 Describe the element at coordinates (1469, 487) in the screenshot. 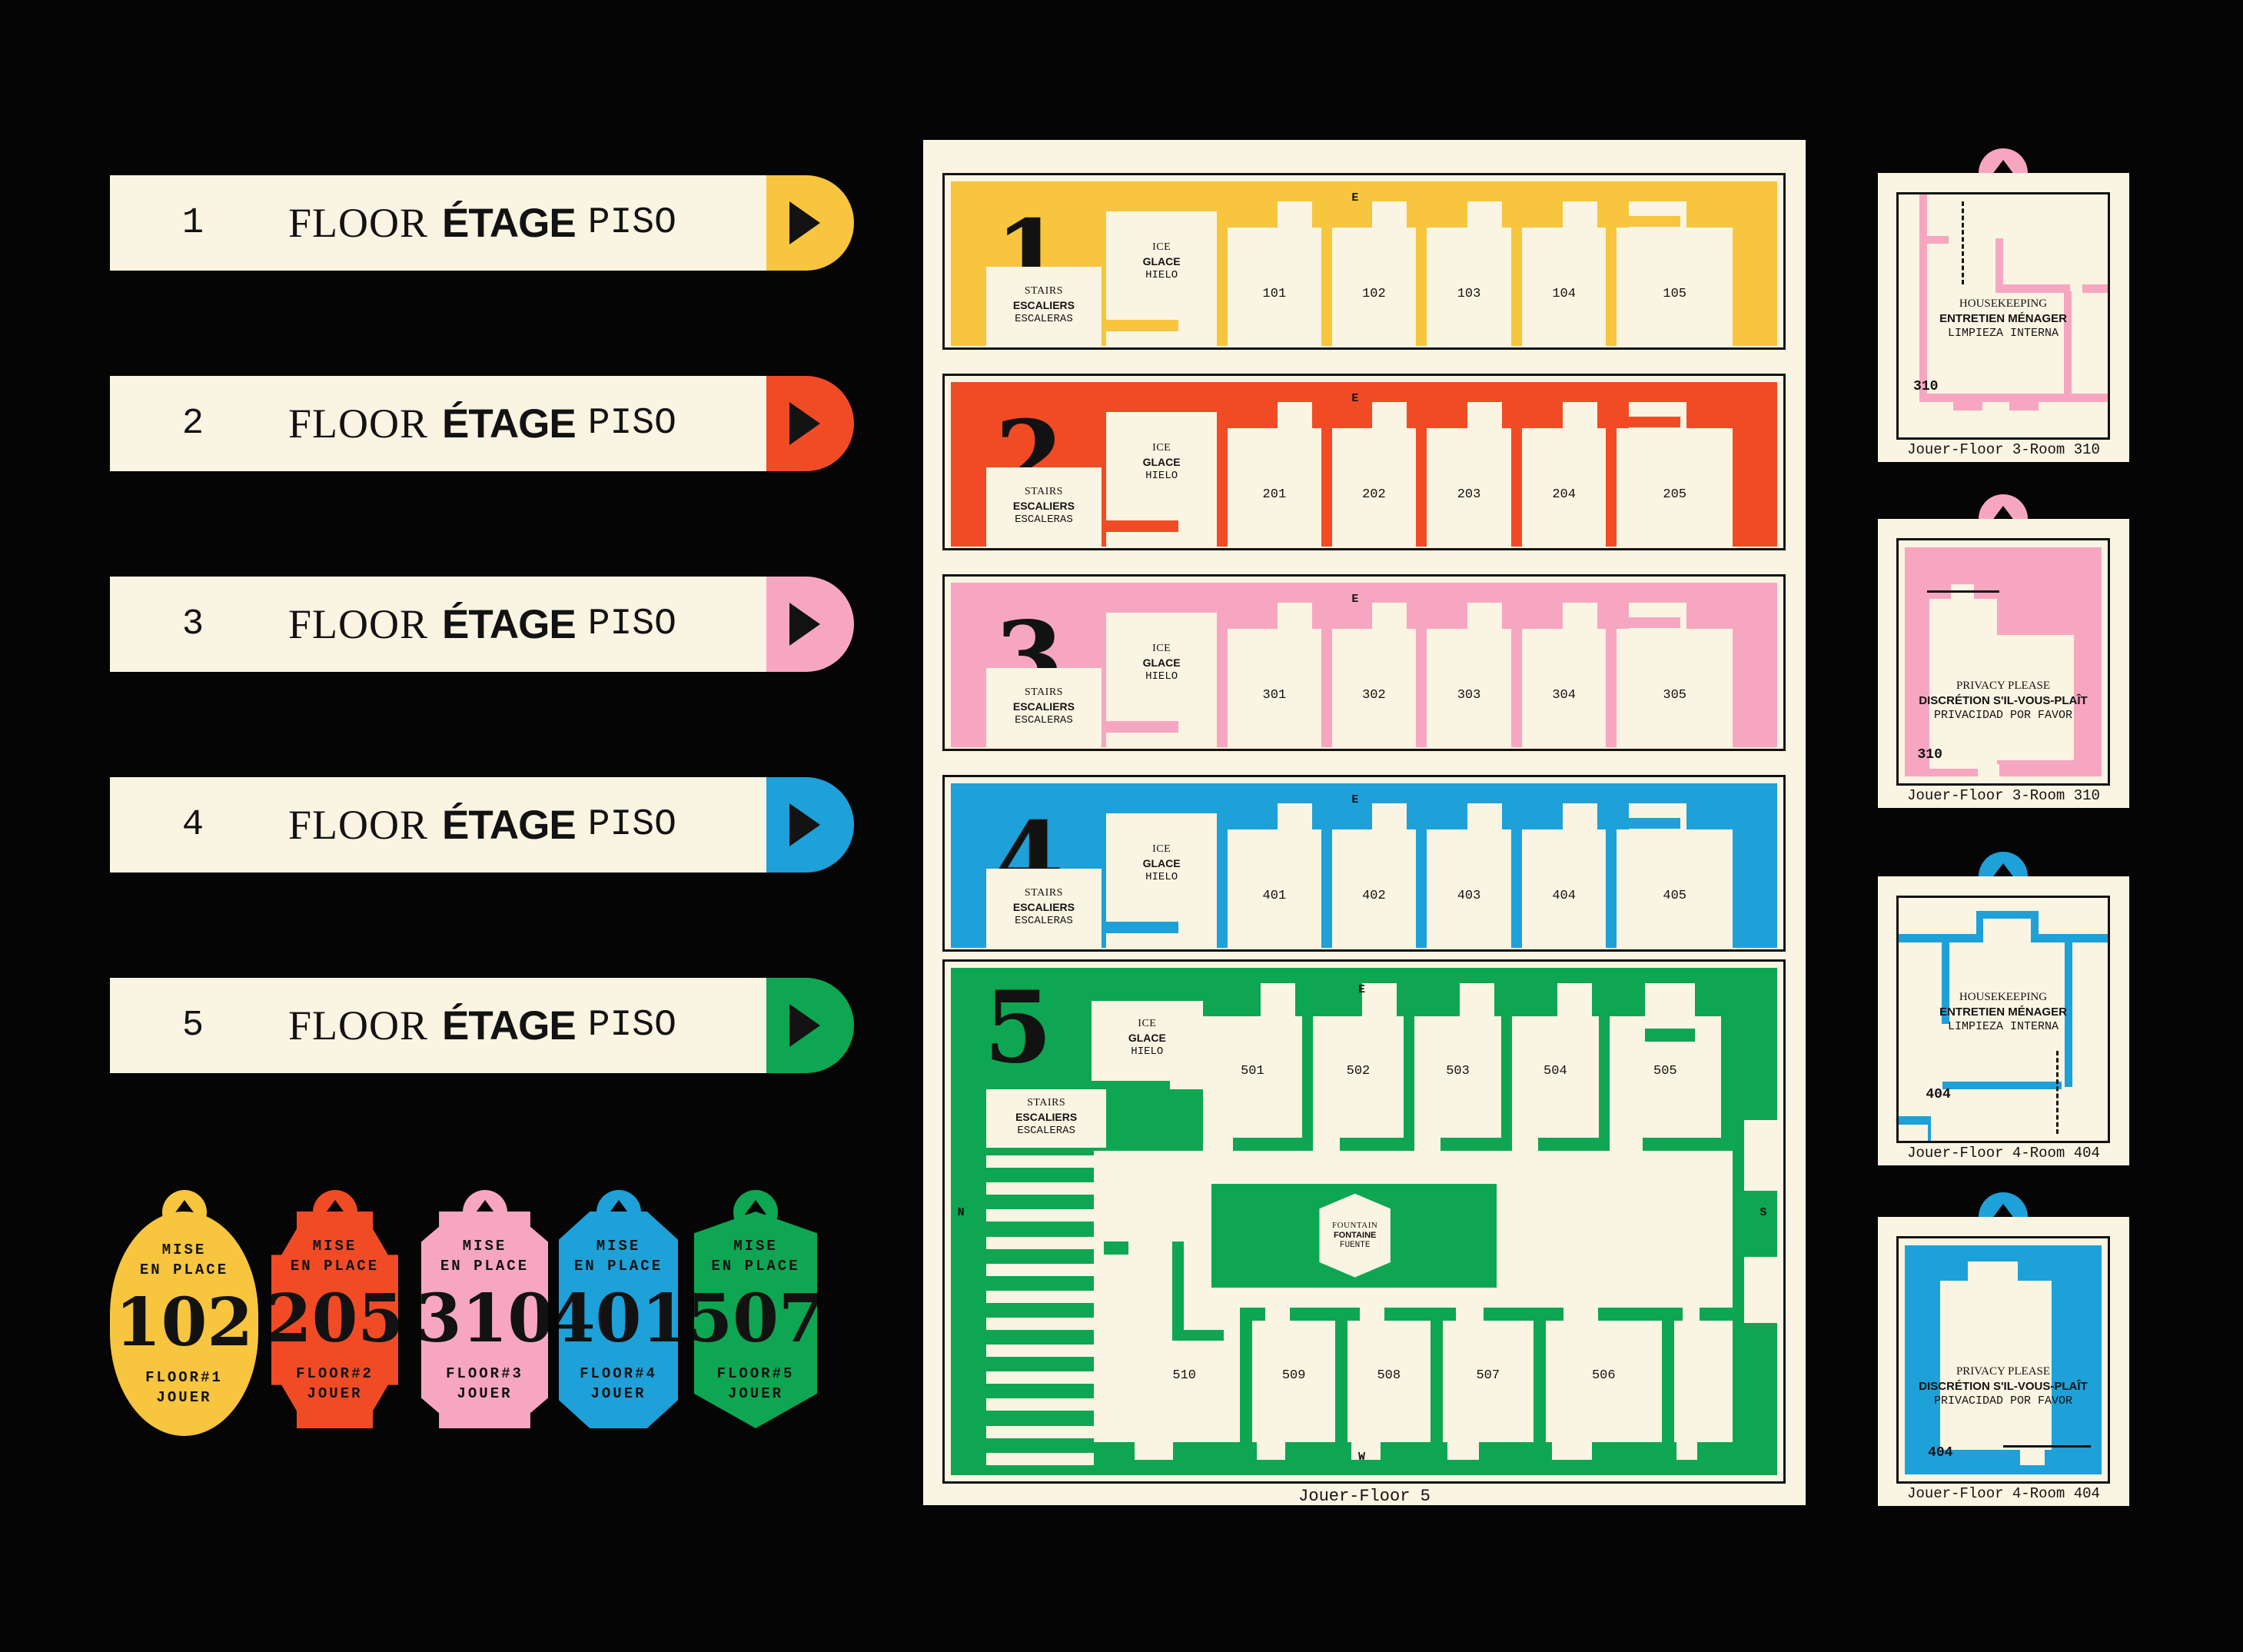

I see `guest-room: 203` at that location.